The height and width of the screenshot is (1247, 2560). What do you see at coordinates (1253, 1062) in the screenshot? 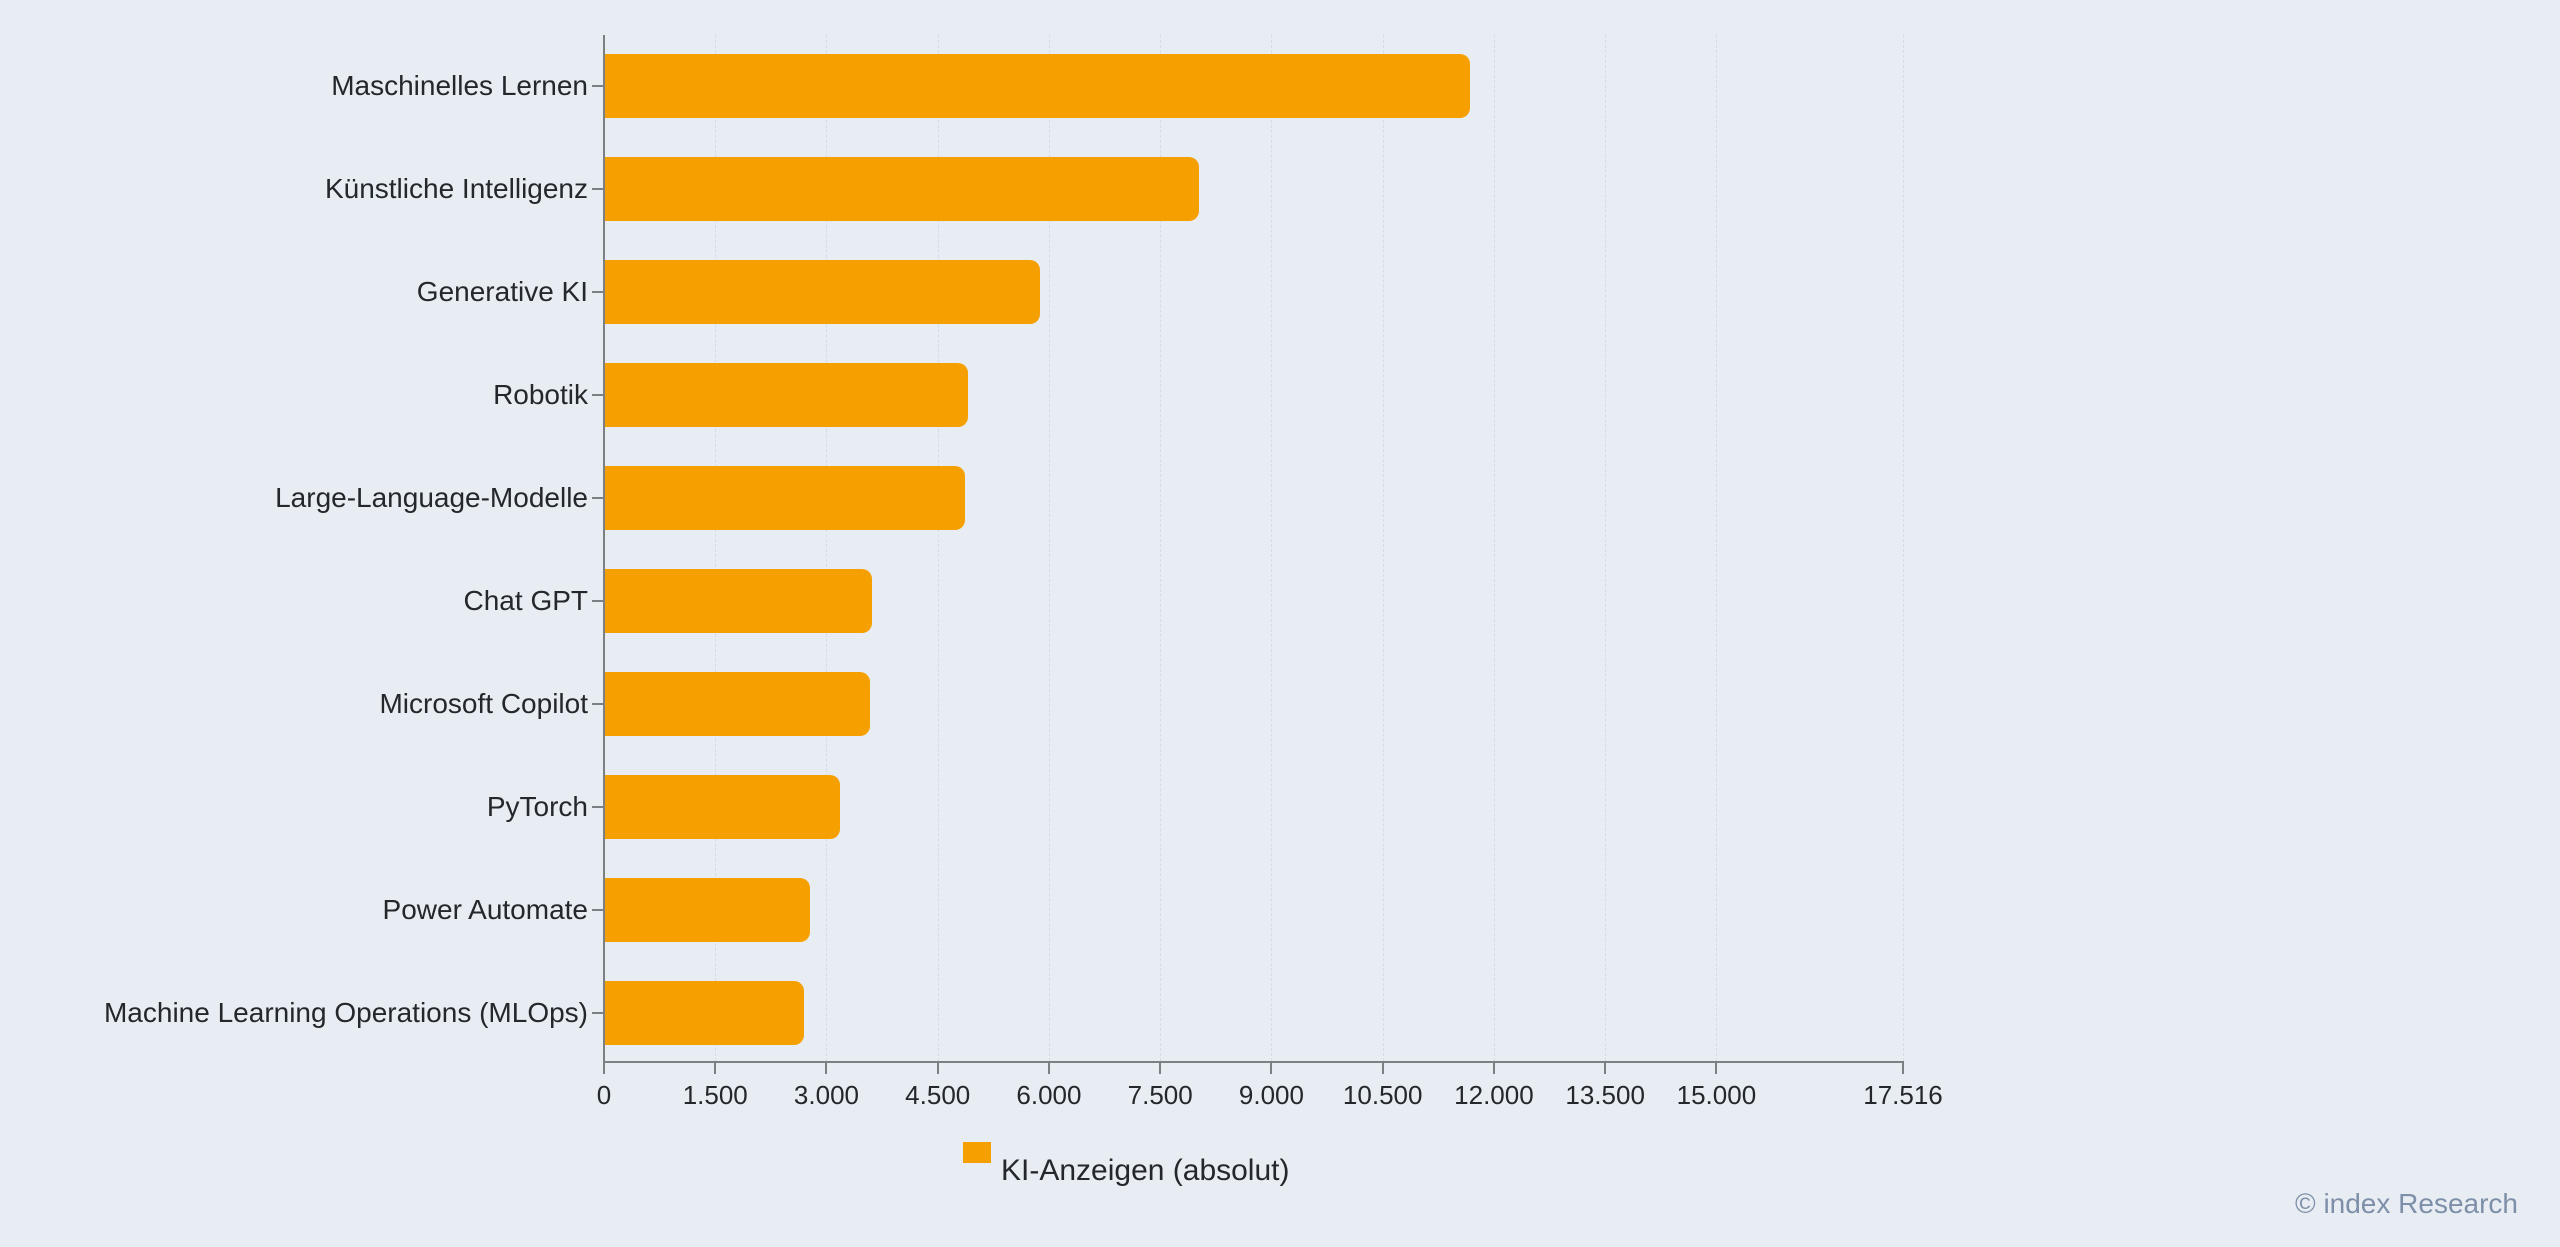
I see `x-axis-line` at bounding box center [1253, 1062].